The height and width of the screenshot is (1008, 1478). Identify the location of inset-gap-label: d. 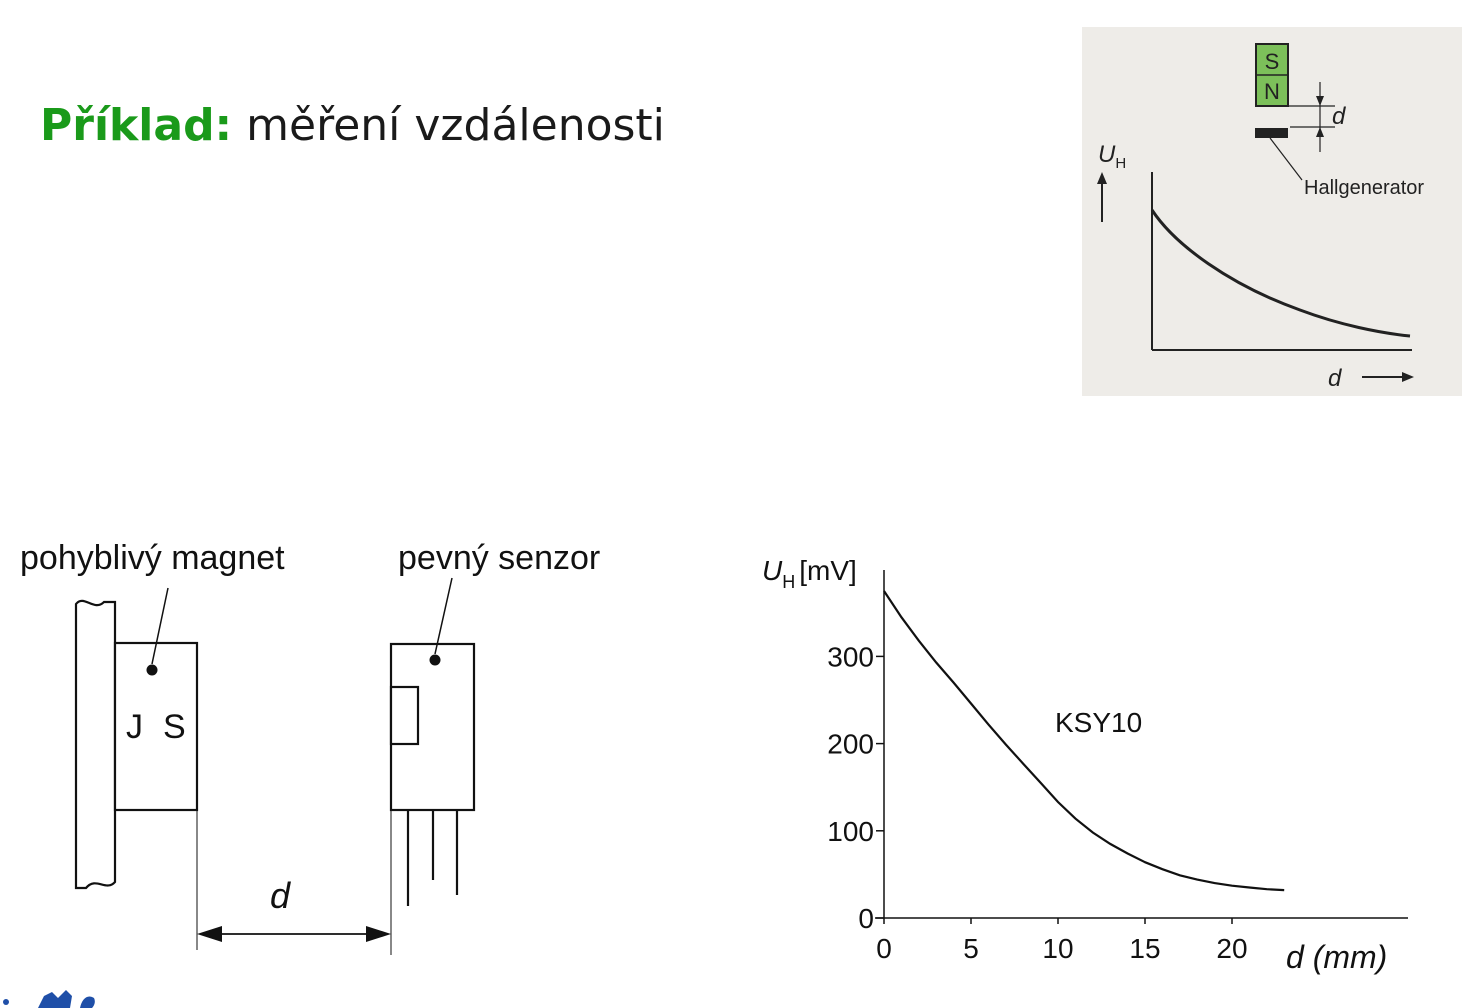
(1339, 116).